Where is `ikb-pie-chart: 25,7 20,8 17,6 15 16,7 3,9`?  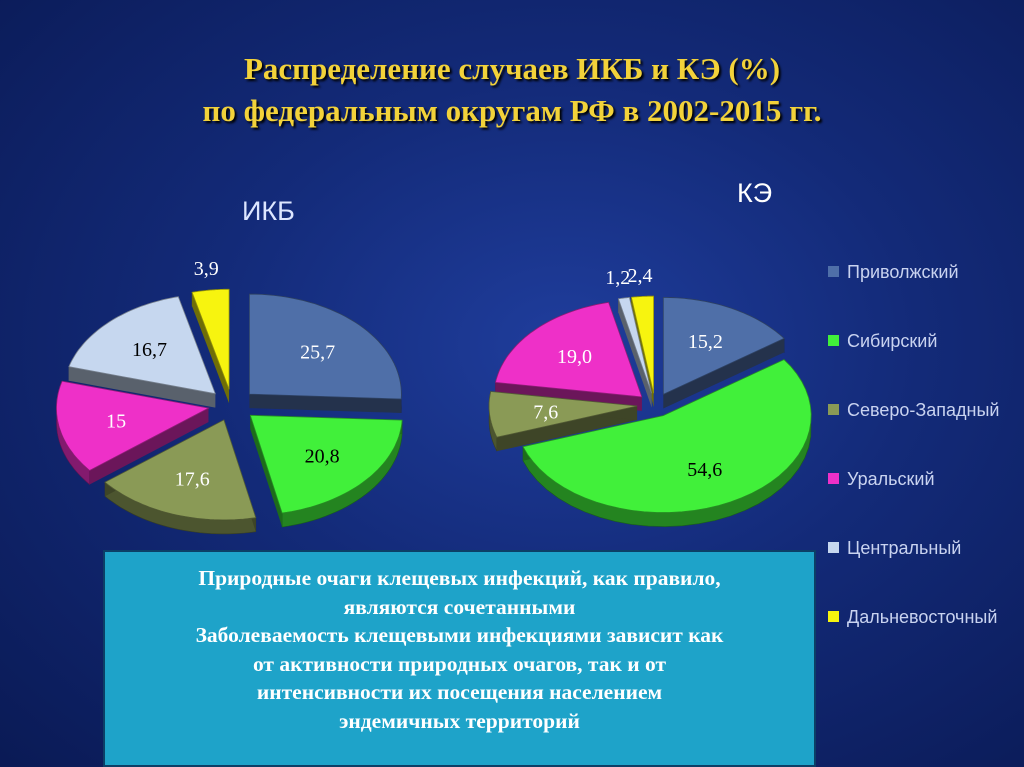
ikb-pie-chart: 25,7 20,8 17,6 15 16,7 3,9 is located at coordinates (229, 396).